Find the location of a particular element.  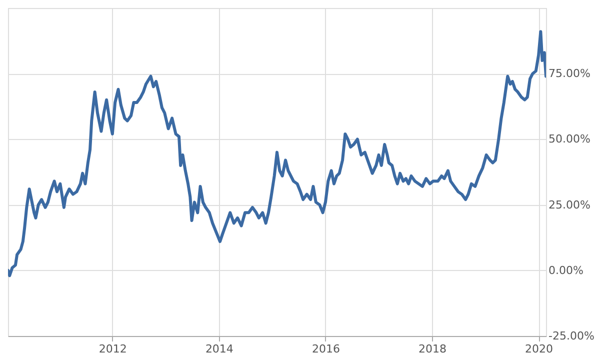

y-tick-label: -25.00% is located at coordinates (571, 336).